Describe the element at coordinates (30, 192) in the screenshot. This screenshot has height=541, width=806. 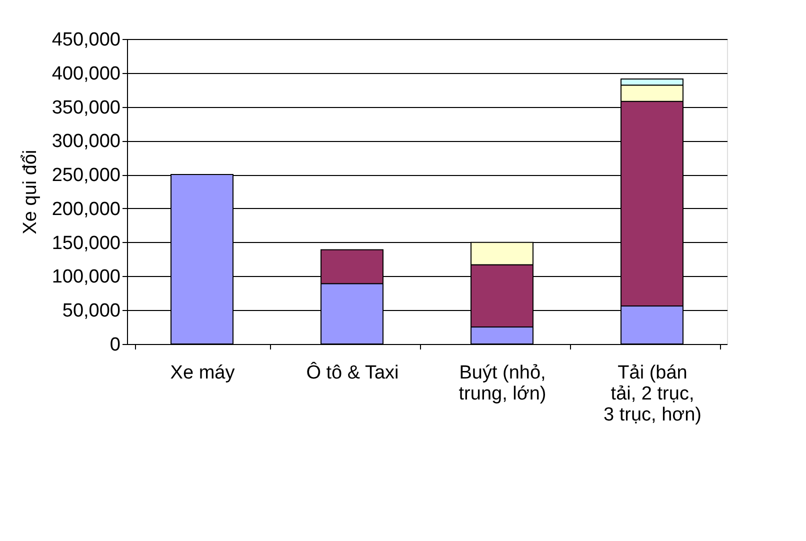
I see `y-axis-title: Xe qui đổi` at that location.